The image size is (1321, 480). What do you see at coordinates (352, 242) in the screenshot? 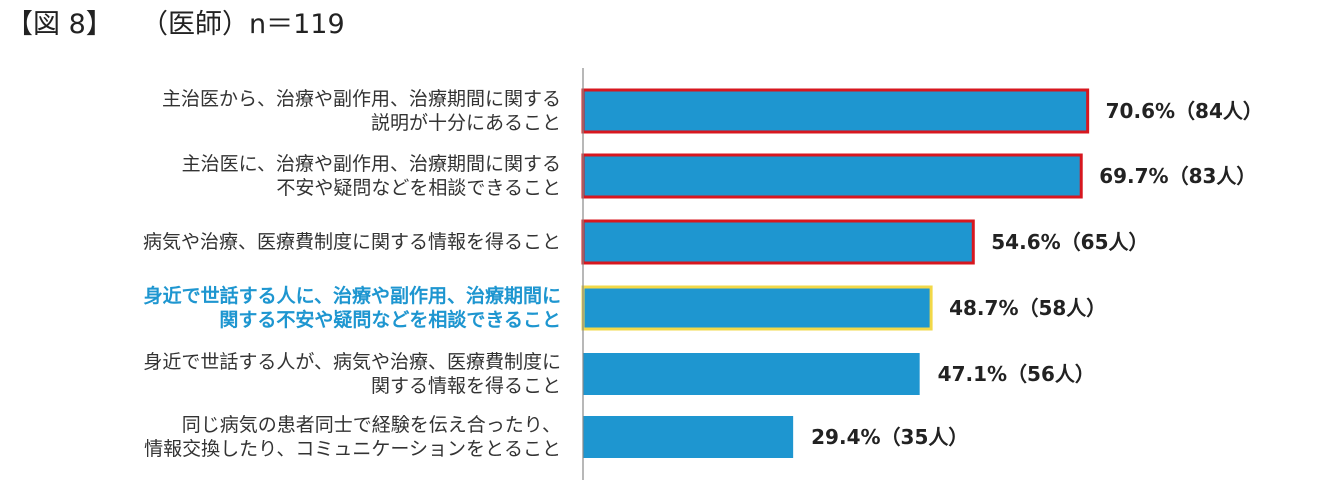
I see `category-label-3-line-1: 病気や治療、医療費制度に関する情報を得ること` at bounding box center [352, 242].